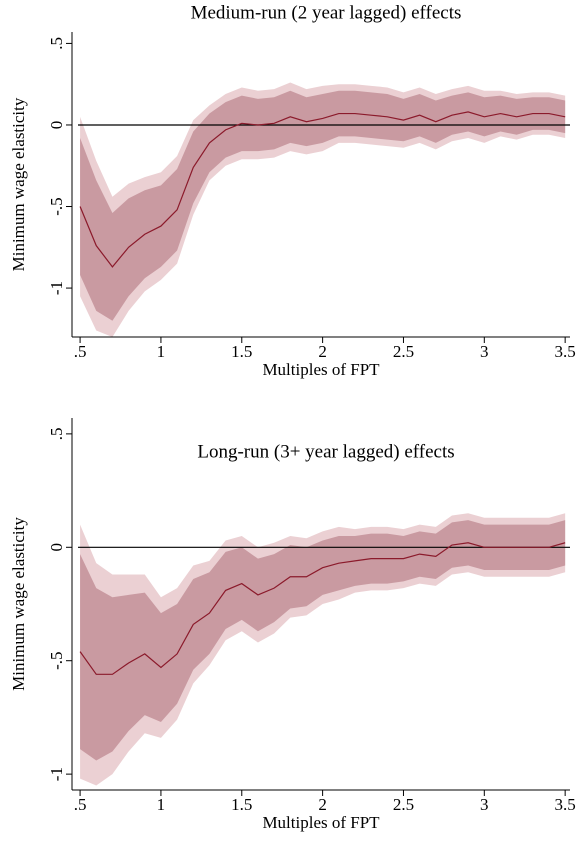 The width and height of the screenshot is (579, 842). Describe the element at coordinates (326, 12) in the screenshot. I see `chart-title: Medium-run (2 year lagged) effects` at that location.